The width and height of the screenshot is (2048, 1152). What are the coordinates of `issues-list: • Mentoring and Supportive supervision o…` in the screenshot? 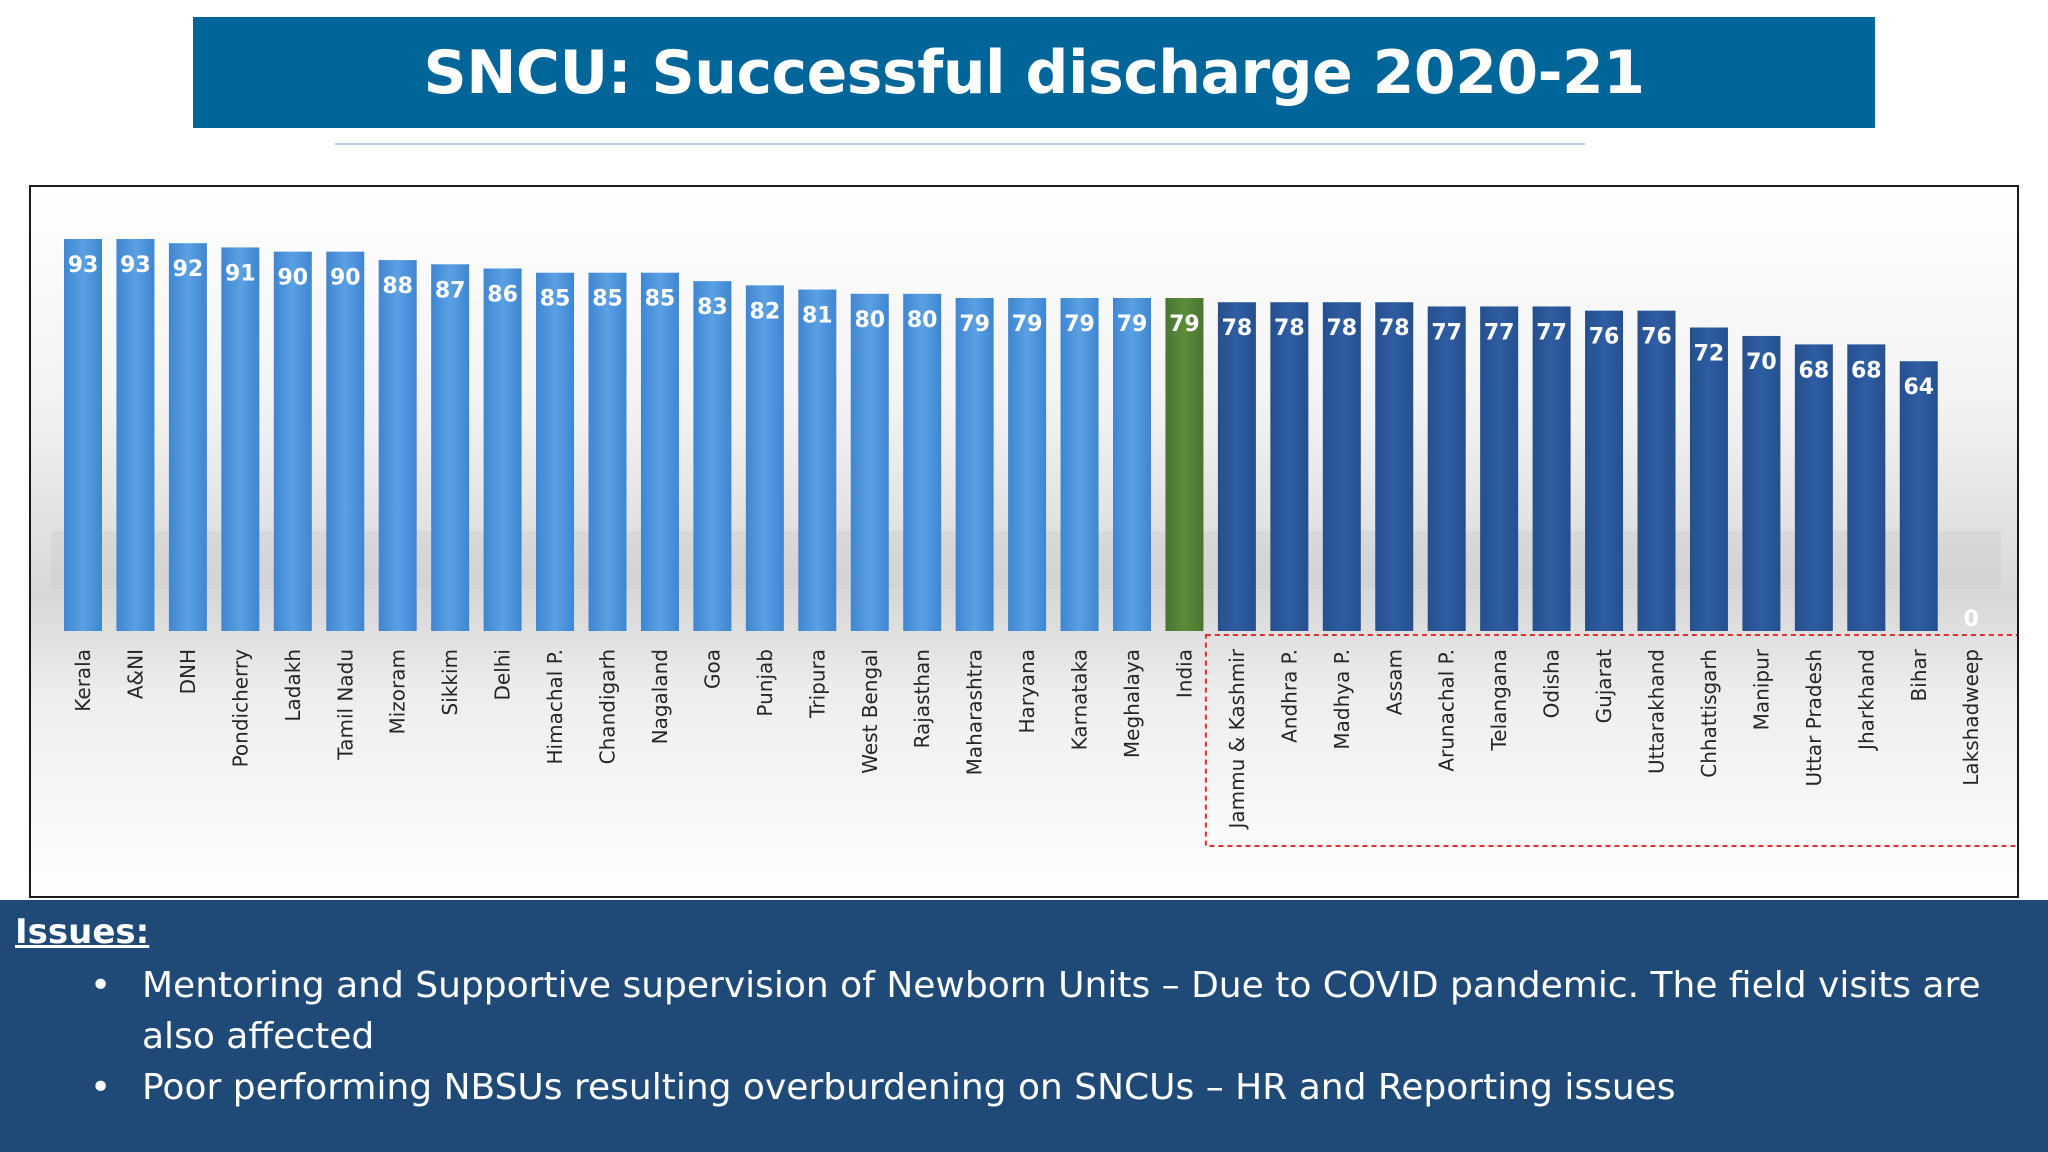 It's located at (1057, 1036).